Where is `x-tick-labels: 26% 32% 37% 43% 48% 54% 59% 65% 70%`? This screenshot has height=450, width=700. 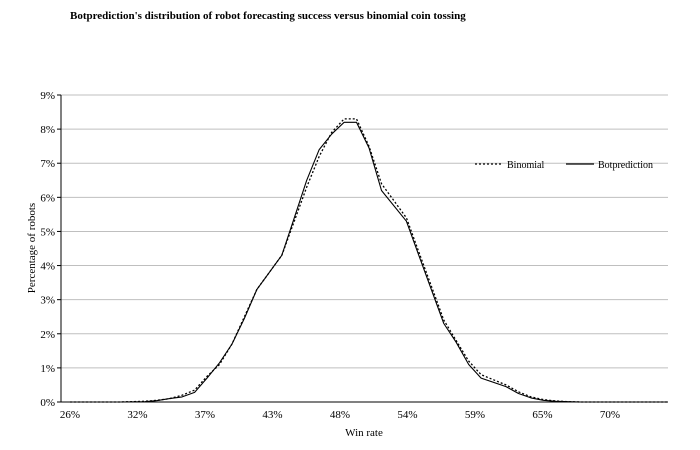
x-tick-labels: 26% 32% 37% 43% 48% 54% 59% 65% 70% is located at coordinates (340, 415).